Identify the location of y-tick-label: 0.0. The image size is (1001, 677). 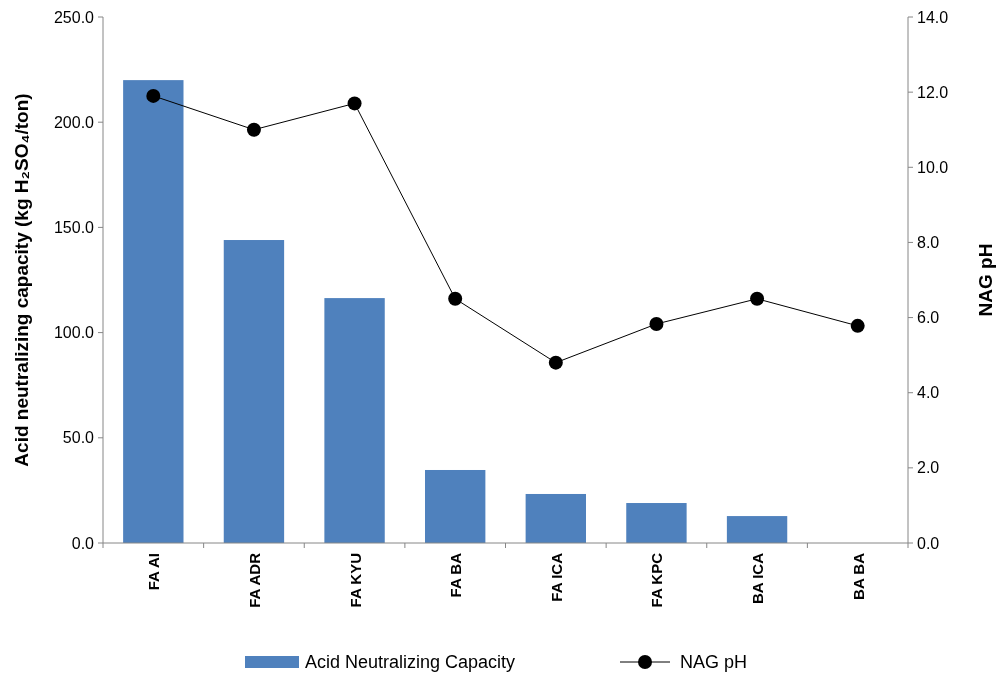
(83, 543).